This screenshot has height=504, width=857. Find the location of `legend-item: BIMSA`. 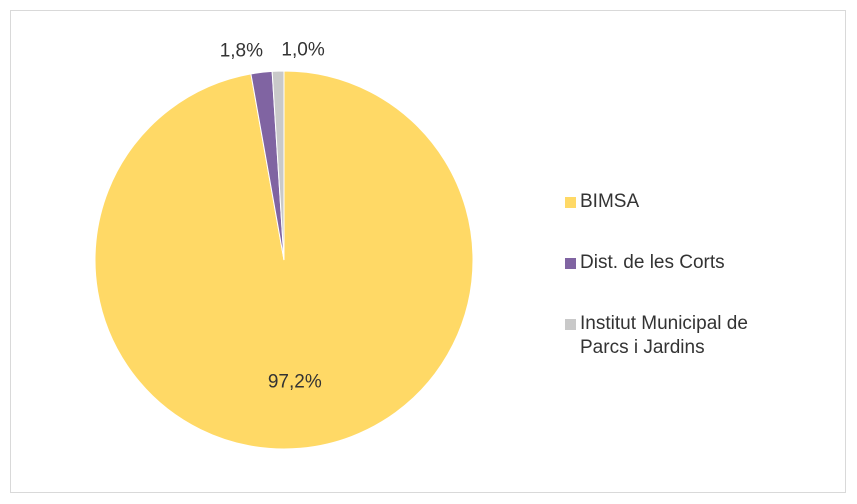

legend-item: BIMSA is located at coordinates (672, 202).